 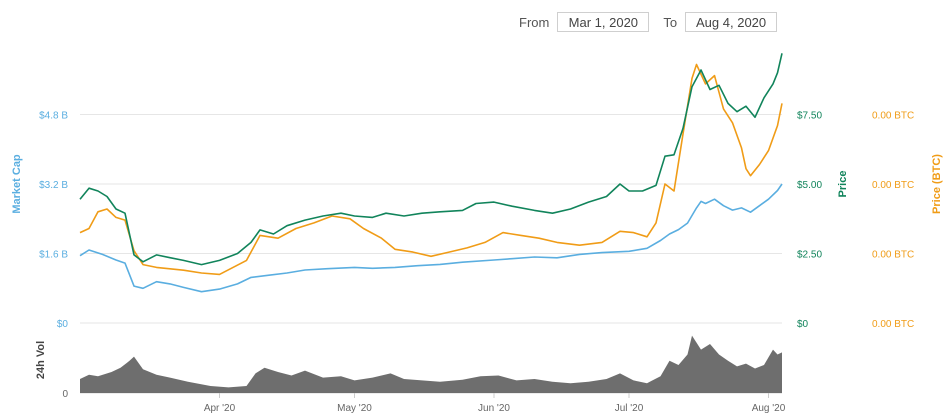 What do you see at coordinates (803, 324) in the screenshot?
I see `price-tick: $0` at bounding box center [803, 324].